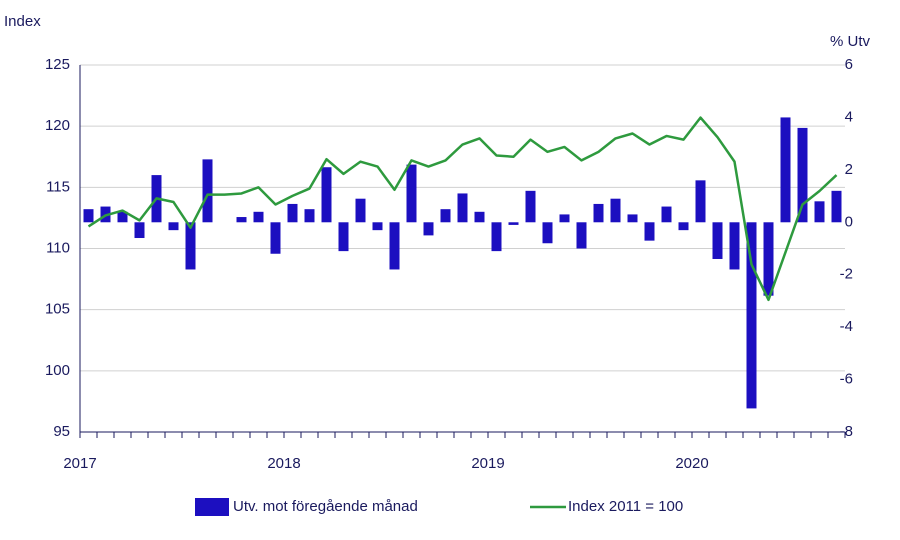 This screenshot has width=900, height=540. I want to click on y-tick-label: 100, so click(57, 370).